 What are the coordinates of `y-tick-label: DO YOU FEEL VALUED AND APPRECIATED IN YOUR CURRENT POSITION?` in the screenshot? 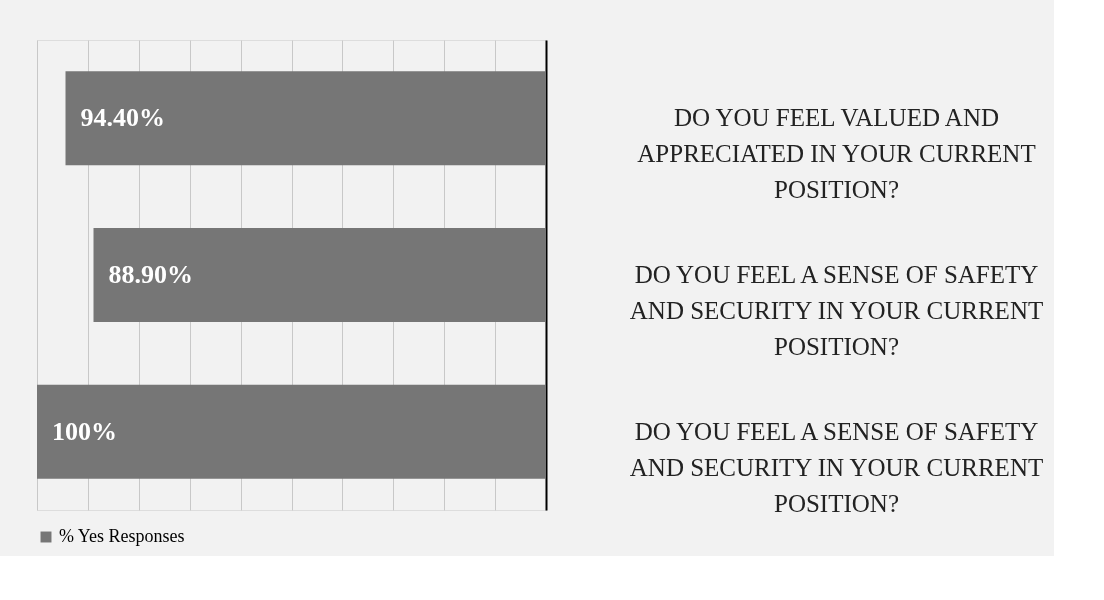 It's located at (836, 154).